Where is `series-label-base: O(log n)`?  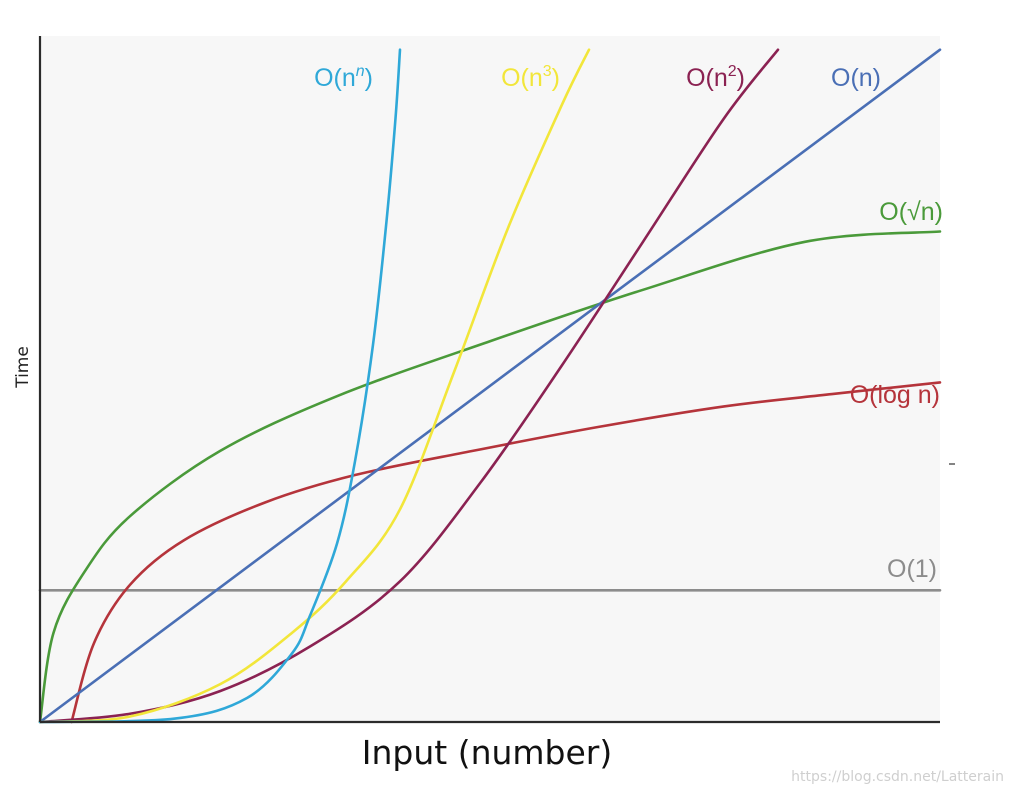
series-label-base: O(log n) is located at coordinates (895, 395).